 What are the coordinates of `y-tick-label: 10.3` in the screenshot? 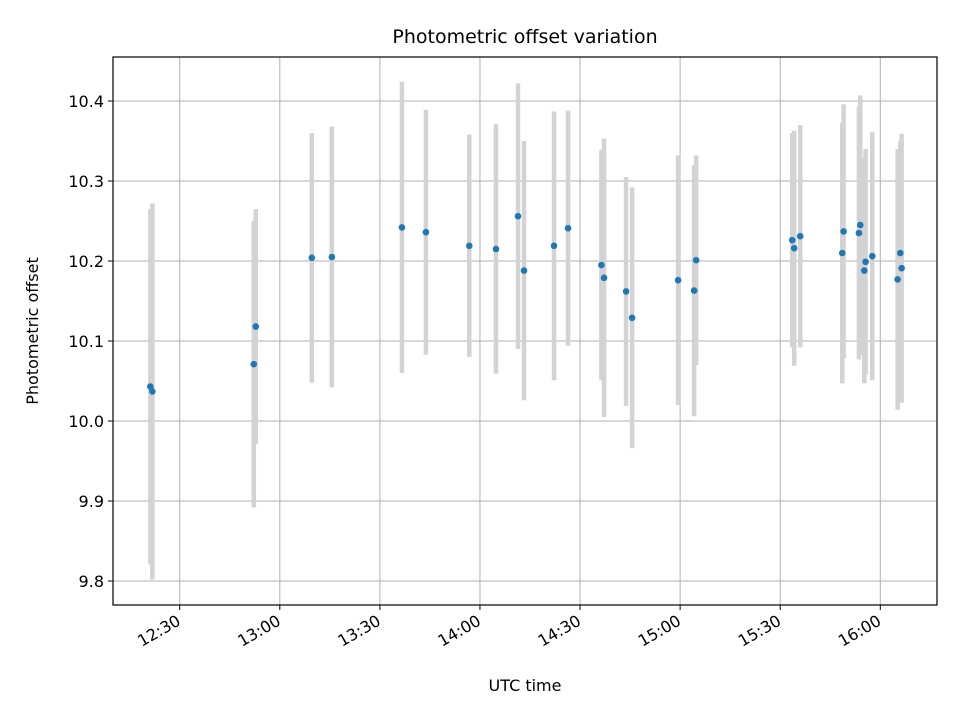 It's located at (86, 181).